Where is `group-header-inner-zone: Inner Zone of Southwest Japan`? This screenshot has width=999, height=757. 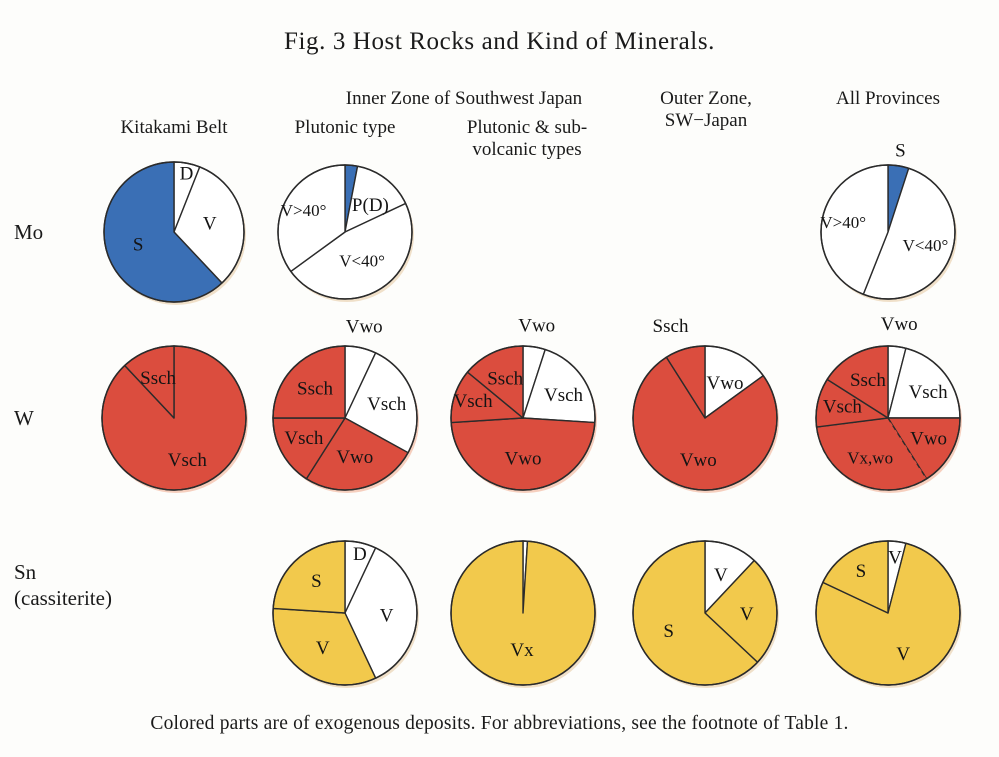
group-header-inner-zone: Inner Zone of Southwest Japan is located at coordinates (464, 98).